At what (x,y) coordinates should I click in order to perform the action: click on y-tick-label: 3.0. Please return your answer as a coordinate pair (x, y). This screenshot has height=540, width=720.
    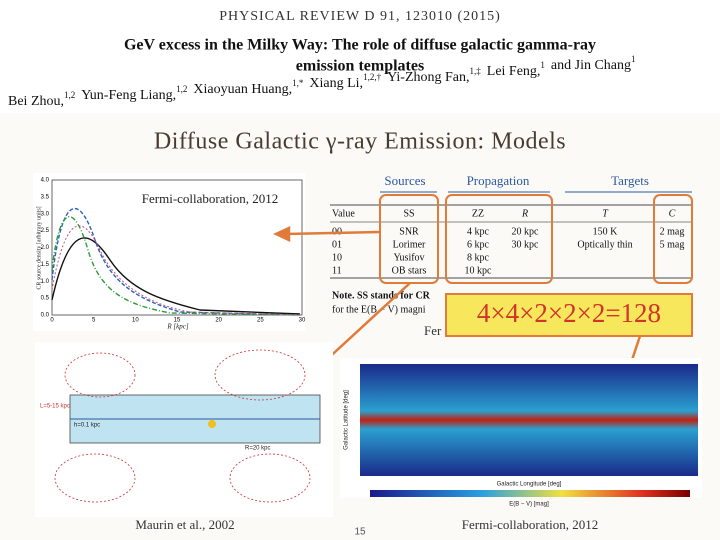
    Looking at the image, I should click on (45, 214).